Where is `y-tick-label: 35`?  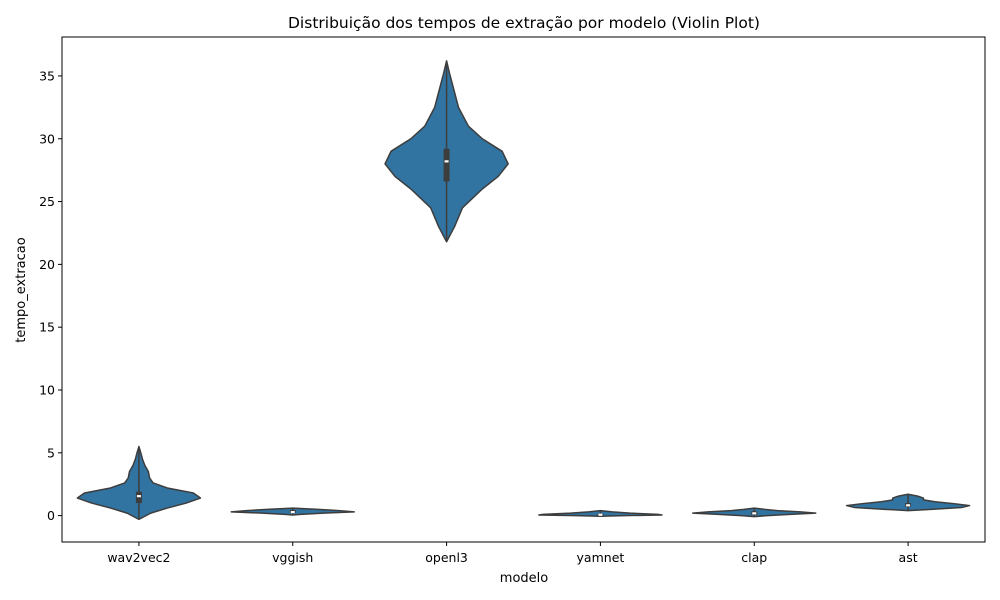
y-tick-label: 35 is located at coordinates (47, 75).